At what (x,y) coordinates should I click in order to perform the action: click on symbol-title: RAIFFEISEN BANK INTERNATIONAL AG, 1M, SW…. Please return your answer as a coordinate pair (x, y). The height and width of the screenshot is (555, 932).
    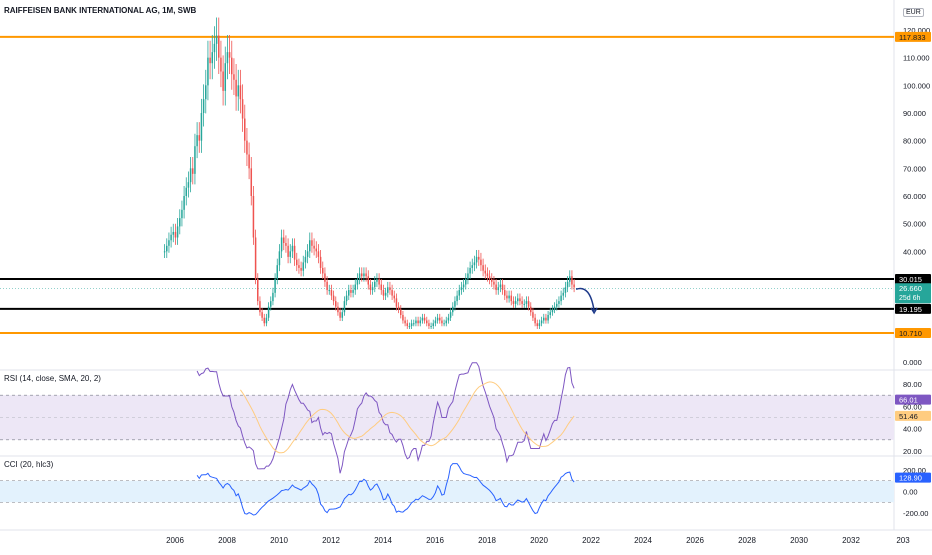
    Looking at the image, I should click on (100, 10).